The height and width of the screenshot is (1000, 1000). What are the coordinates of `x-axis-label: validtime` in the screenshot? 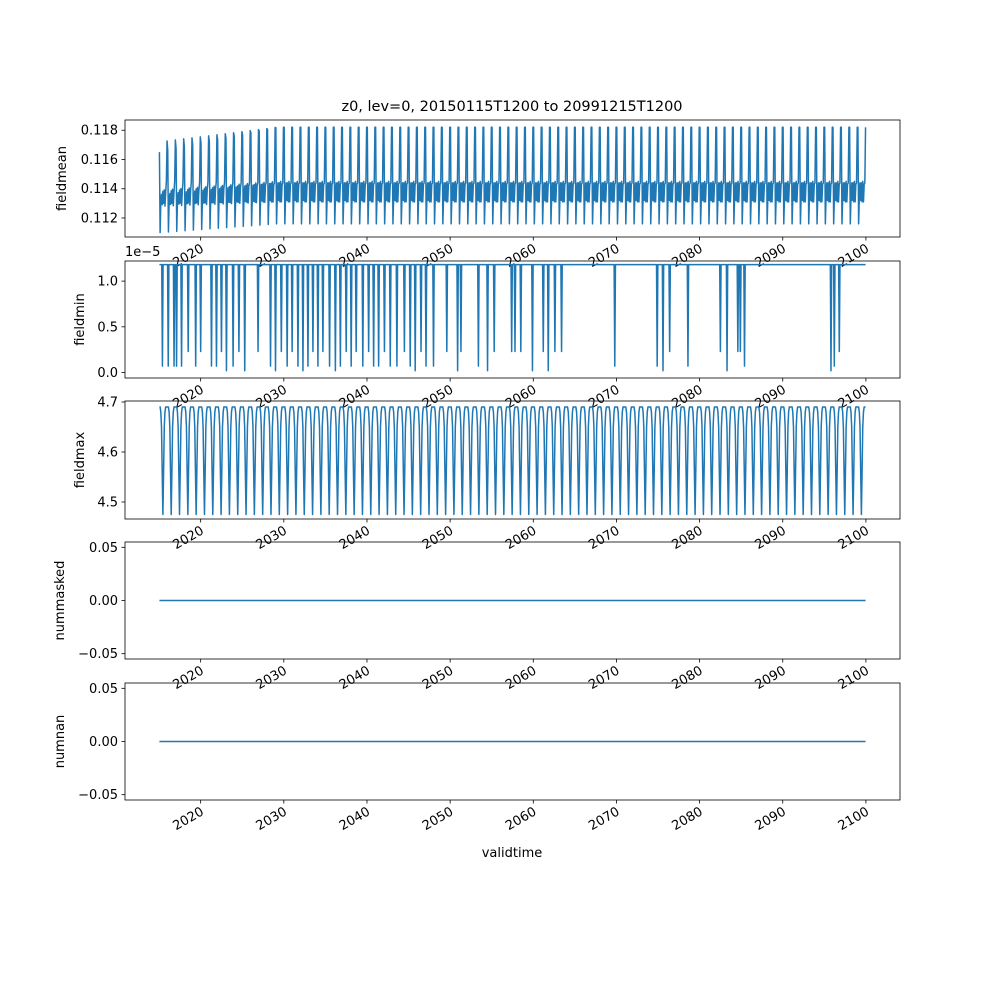 It's located at (512, 853).